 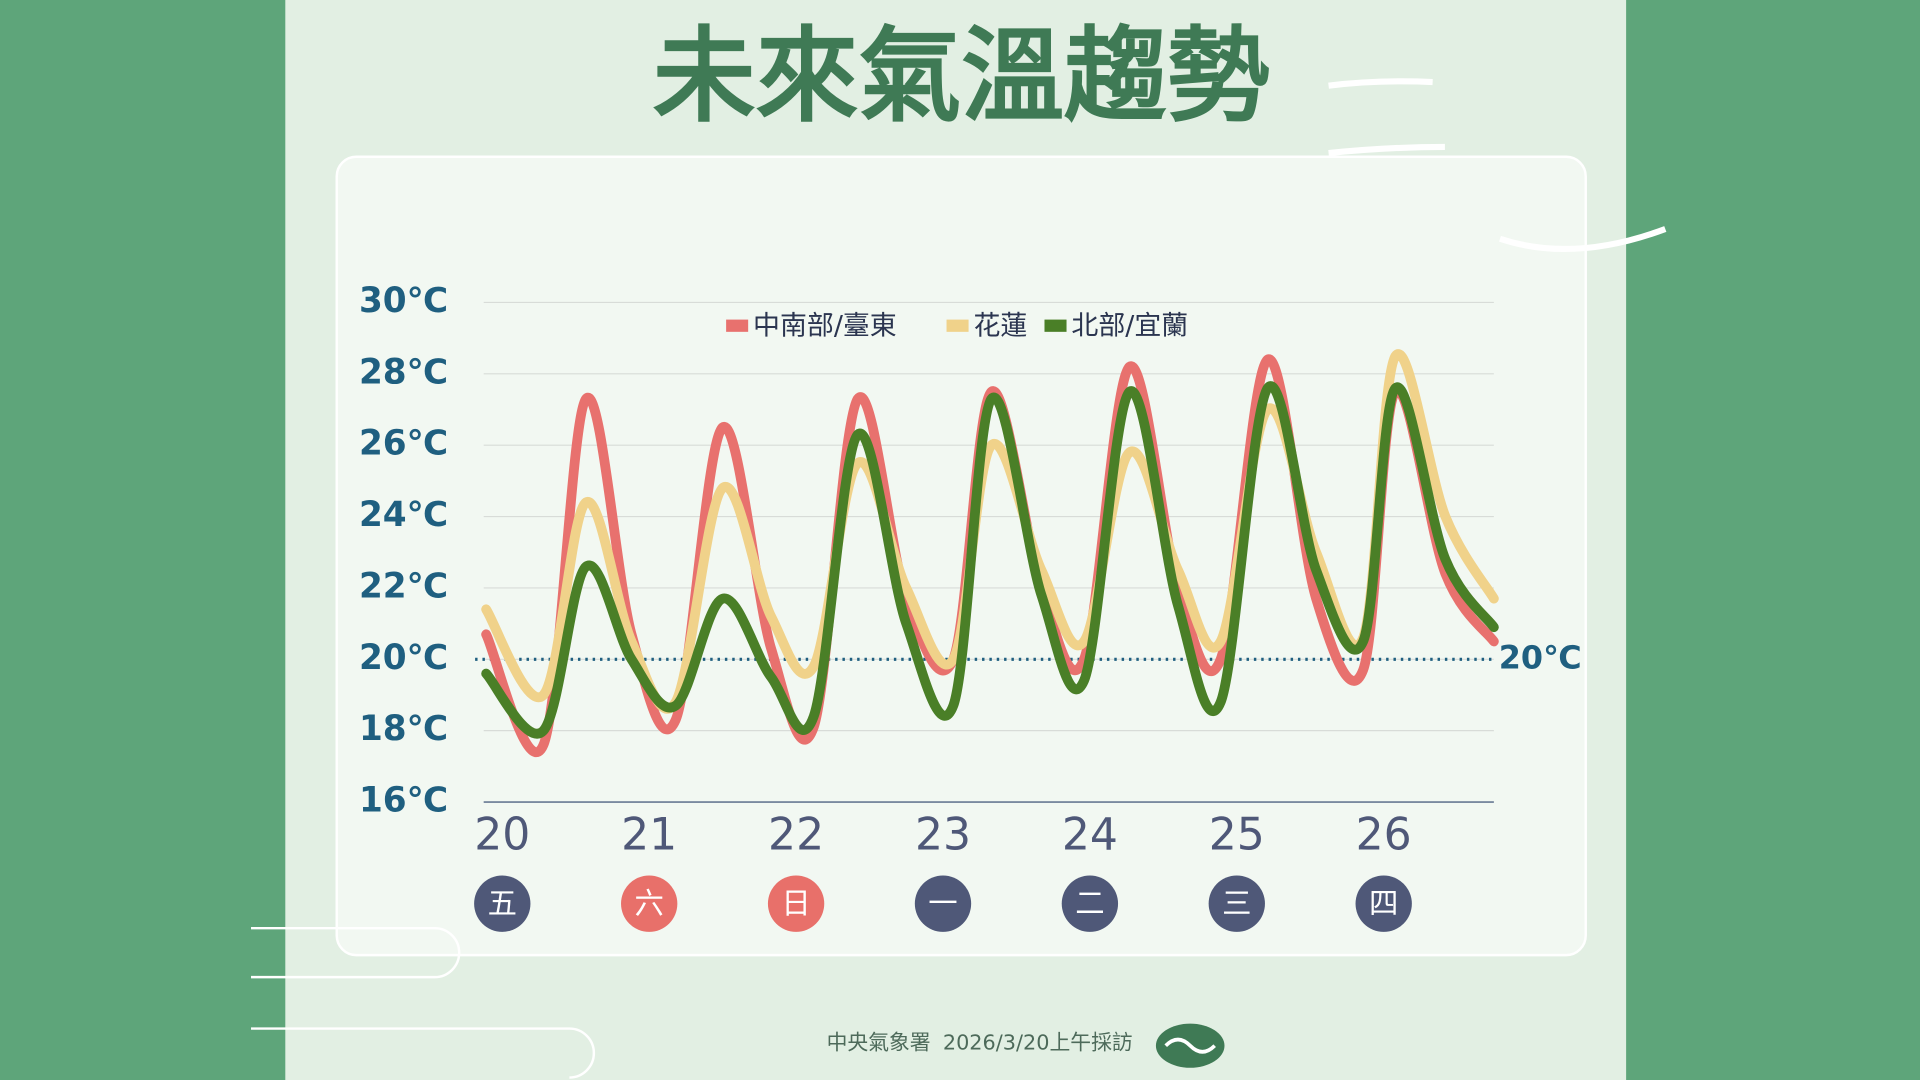 I want to click on logo-mark, so click(x=1190, y=1045).